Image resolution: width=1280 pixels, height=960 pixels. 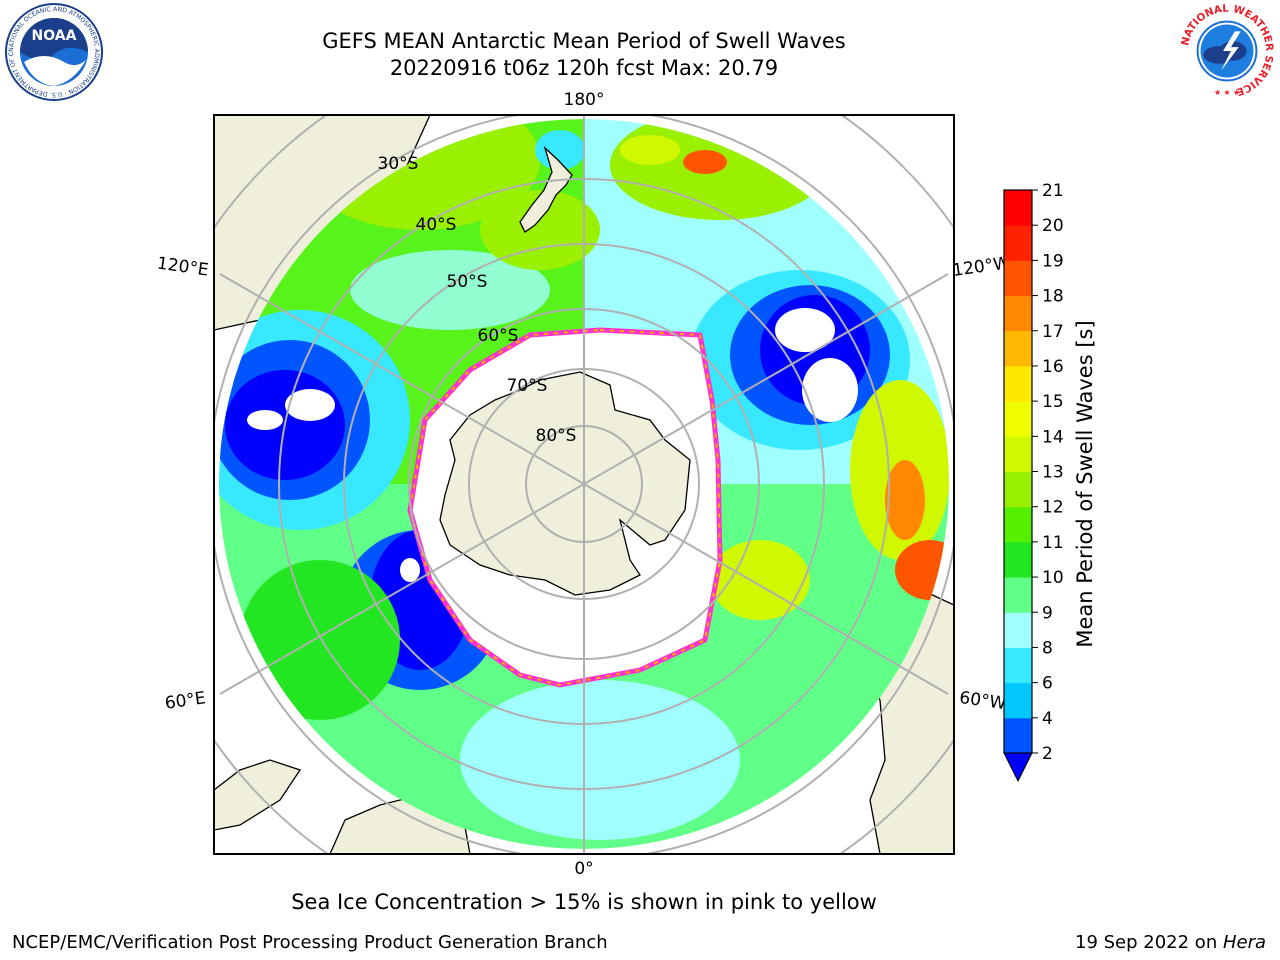 I want to click on colorbar-tick-label: 19, so click(x=1053, y=261).